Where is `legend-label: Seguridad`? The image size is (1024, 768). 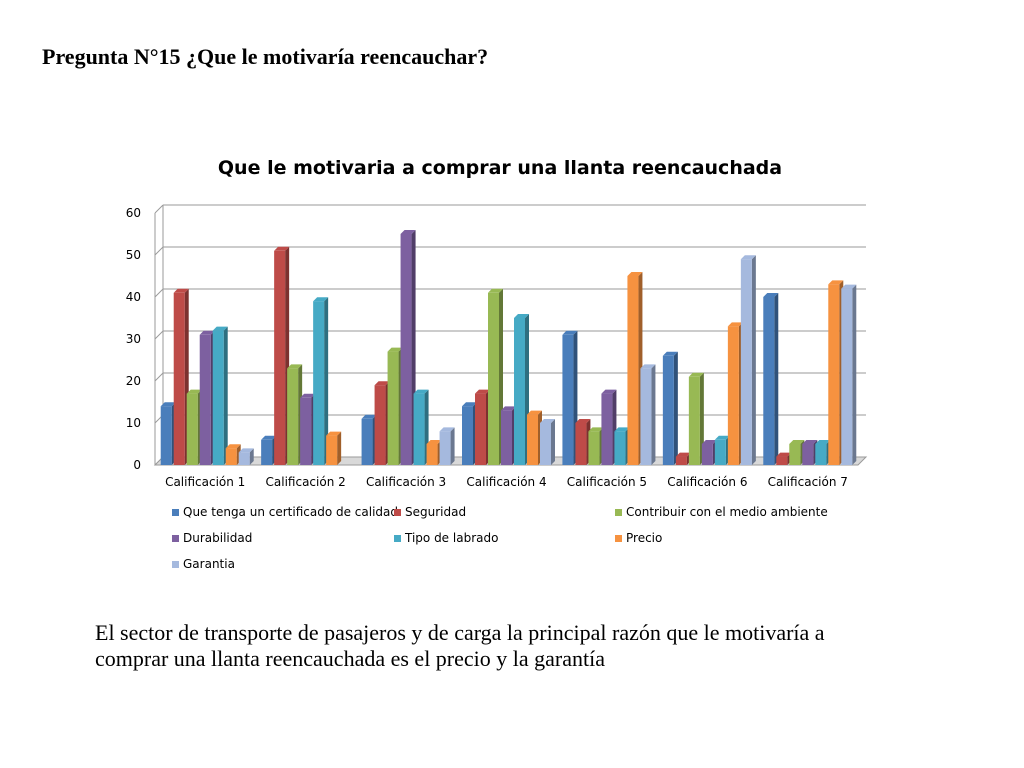
legend-label: Seguridad is located at coordinates (436, 512).